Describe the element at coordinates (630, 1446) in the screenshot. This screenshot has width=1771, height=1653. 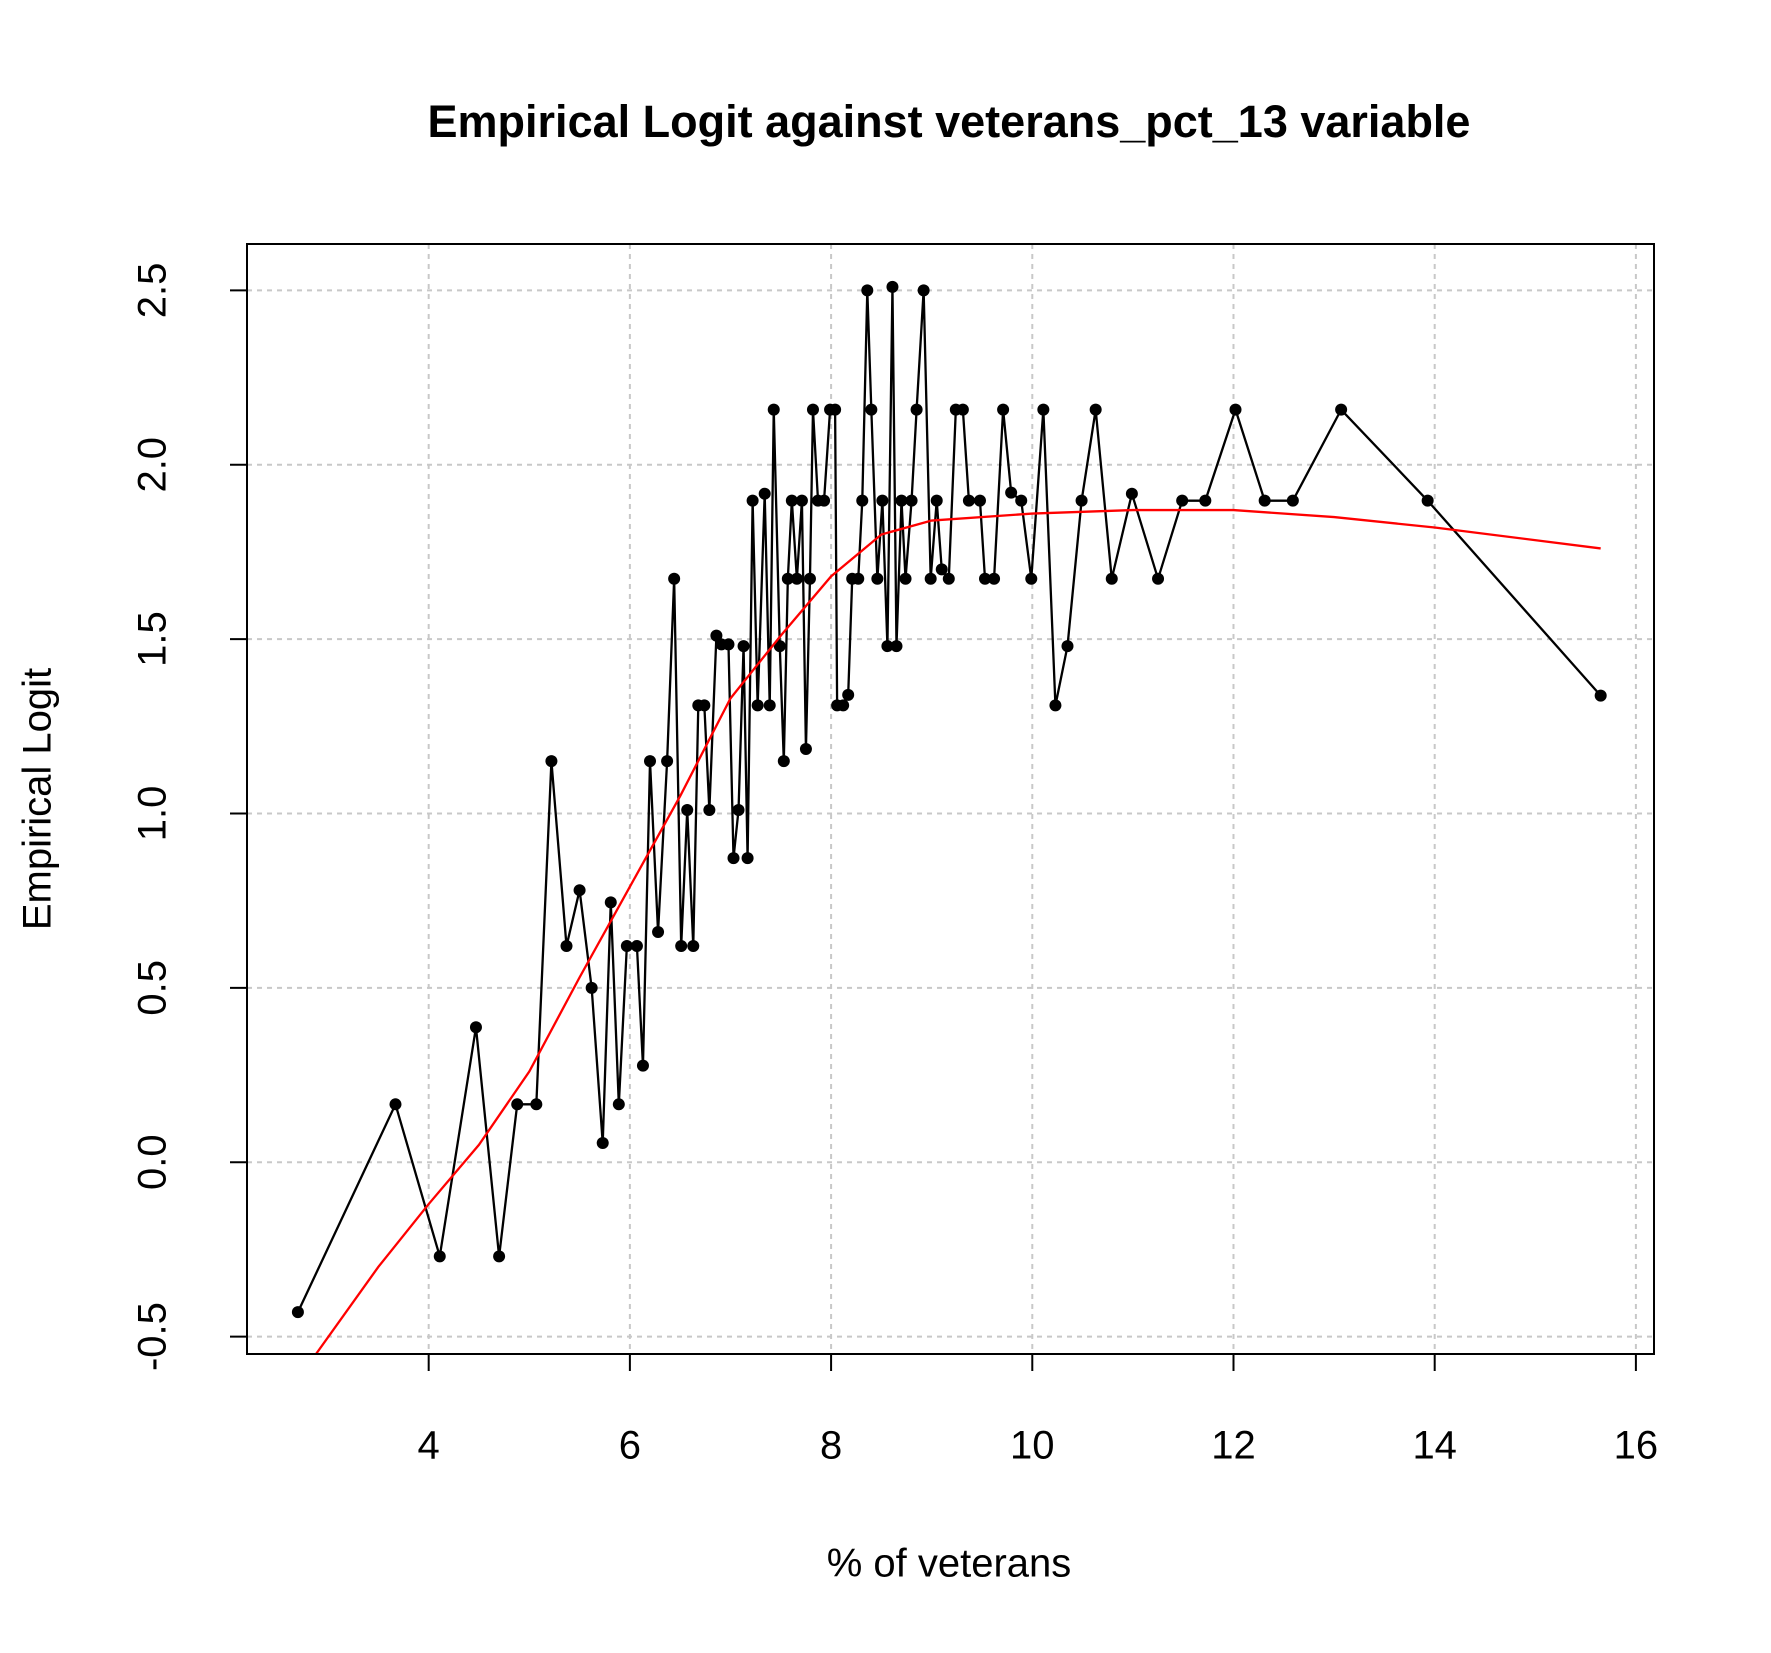
I see `x-tick-label: 6` at that location.